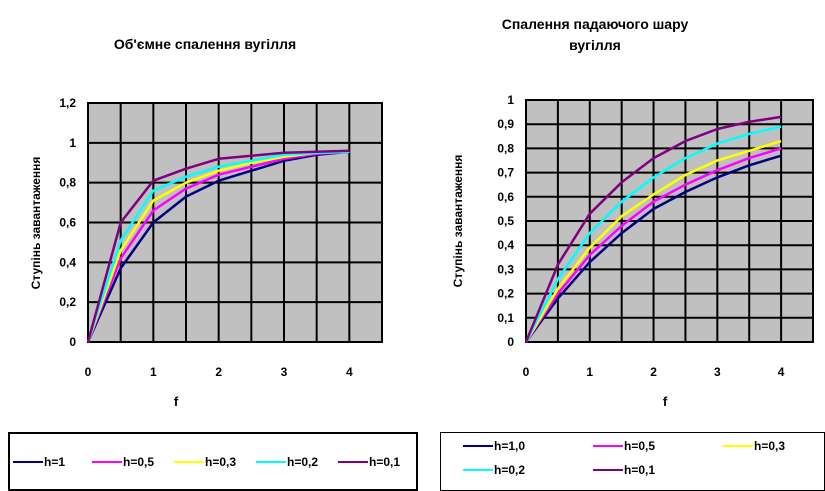 The height and width of the screenshot is (491, 825). I want to click on chart1-yaxis-label: Ступінь завантаження, so click(36, 223).